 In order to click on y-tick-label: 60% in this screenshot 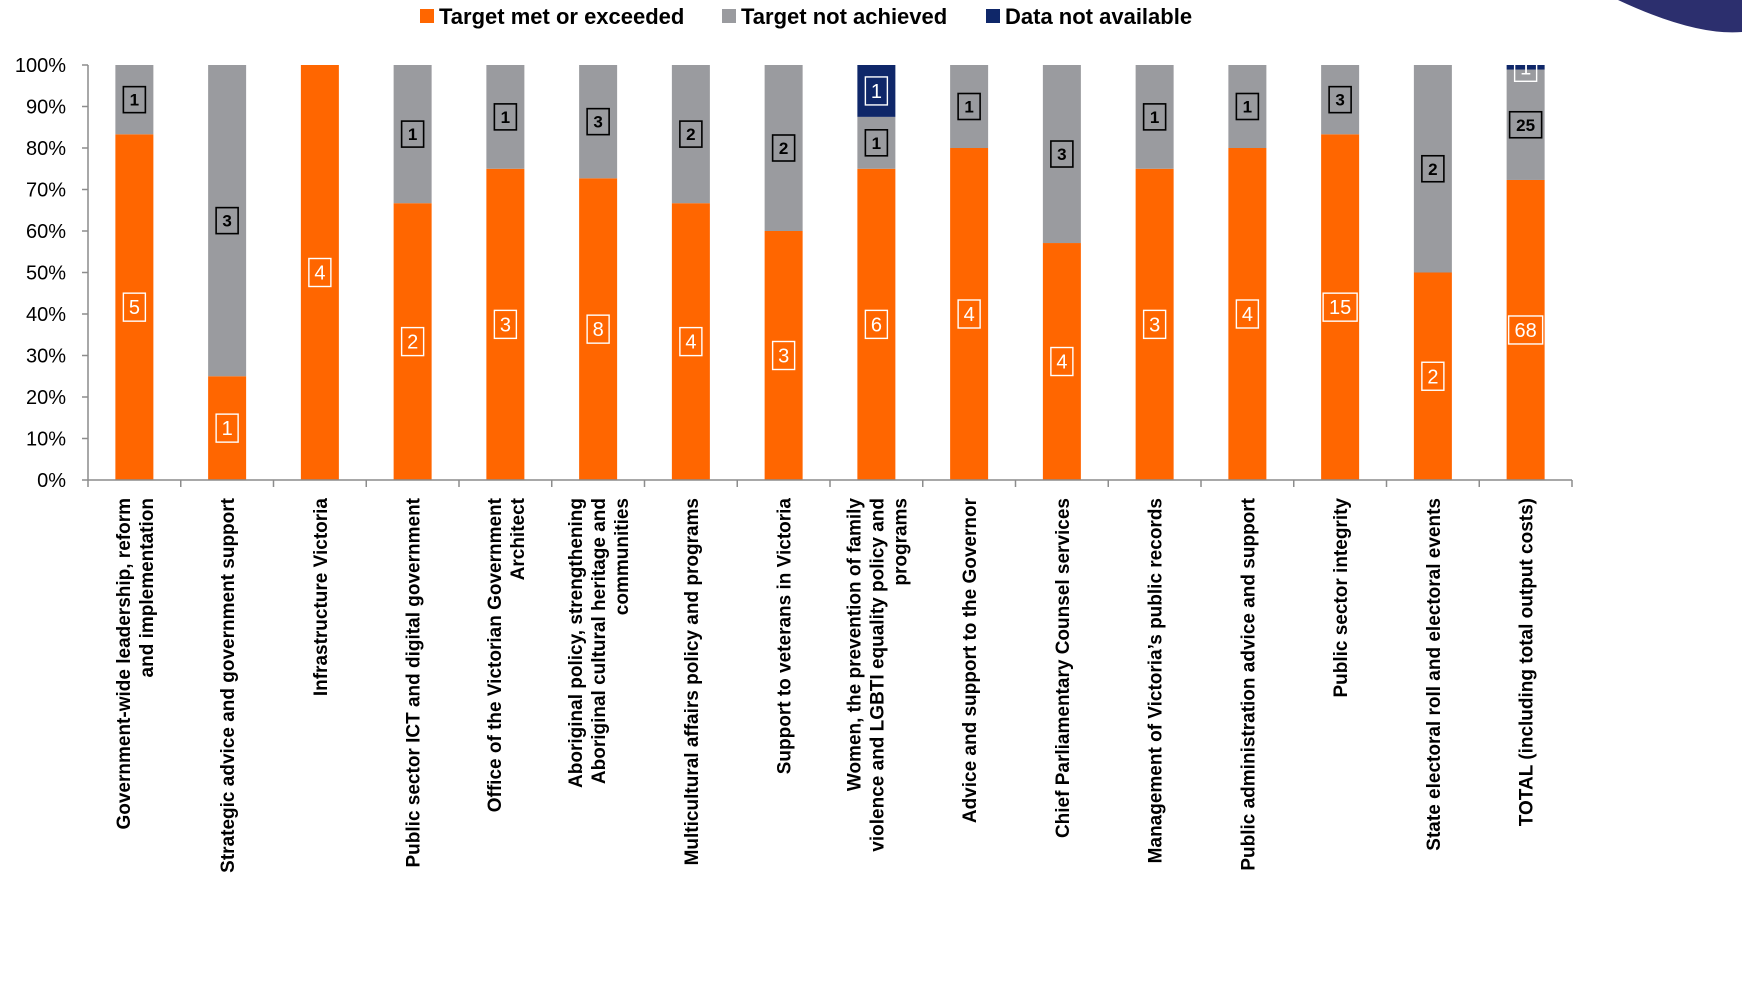, I will do `click(46, 232)`.